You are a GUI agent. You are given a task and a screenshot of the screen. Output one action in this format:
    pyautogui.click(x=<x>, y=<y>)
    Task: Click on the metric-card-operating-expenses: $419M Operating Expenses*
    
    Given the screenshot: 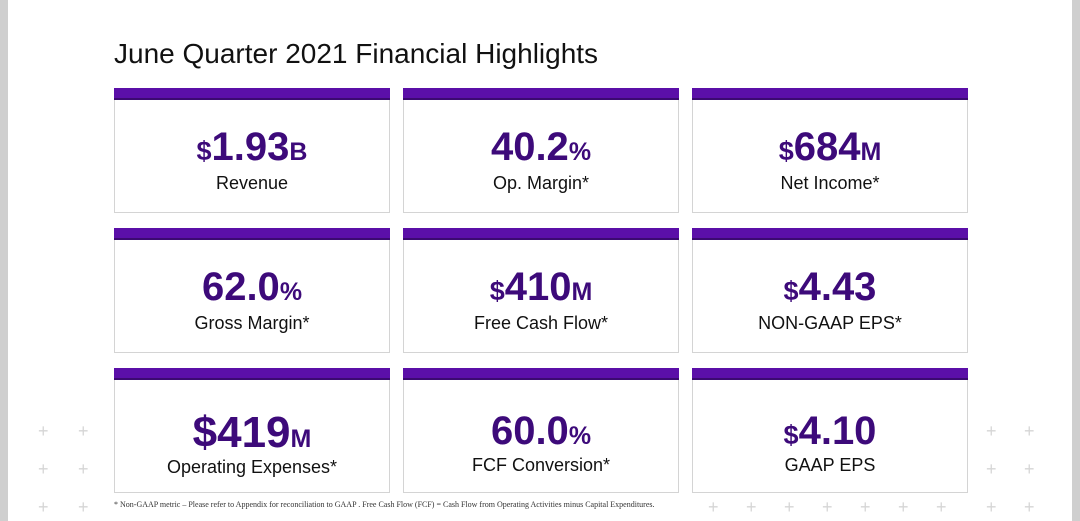 What is the action you would take?
    pyautogui.click(x=252, y=430)
    